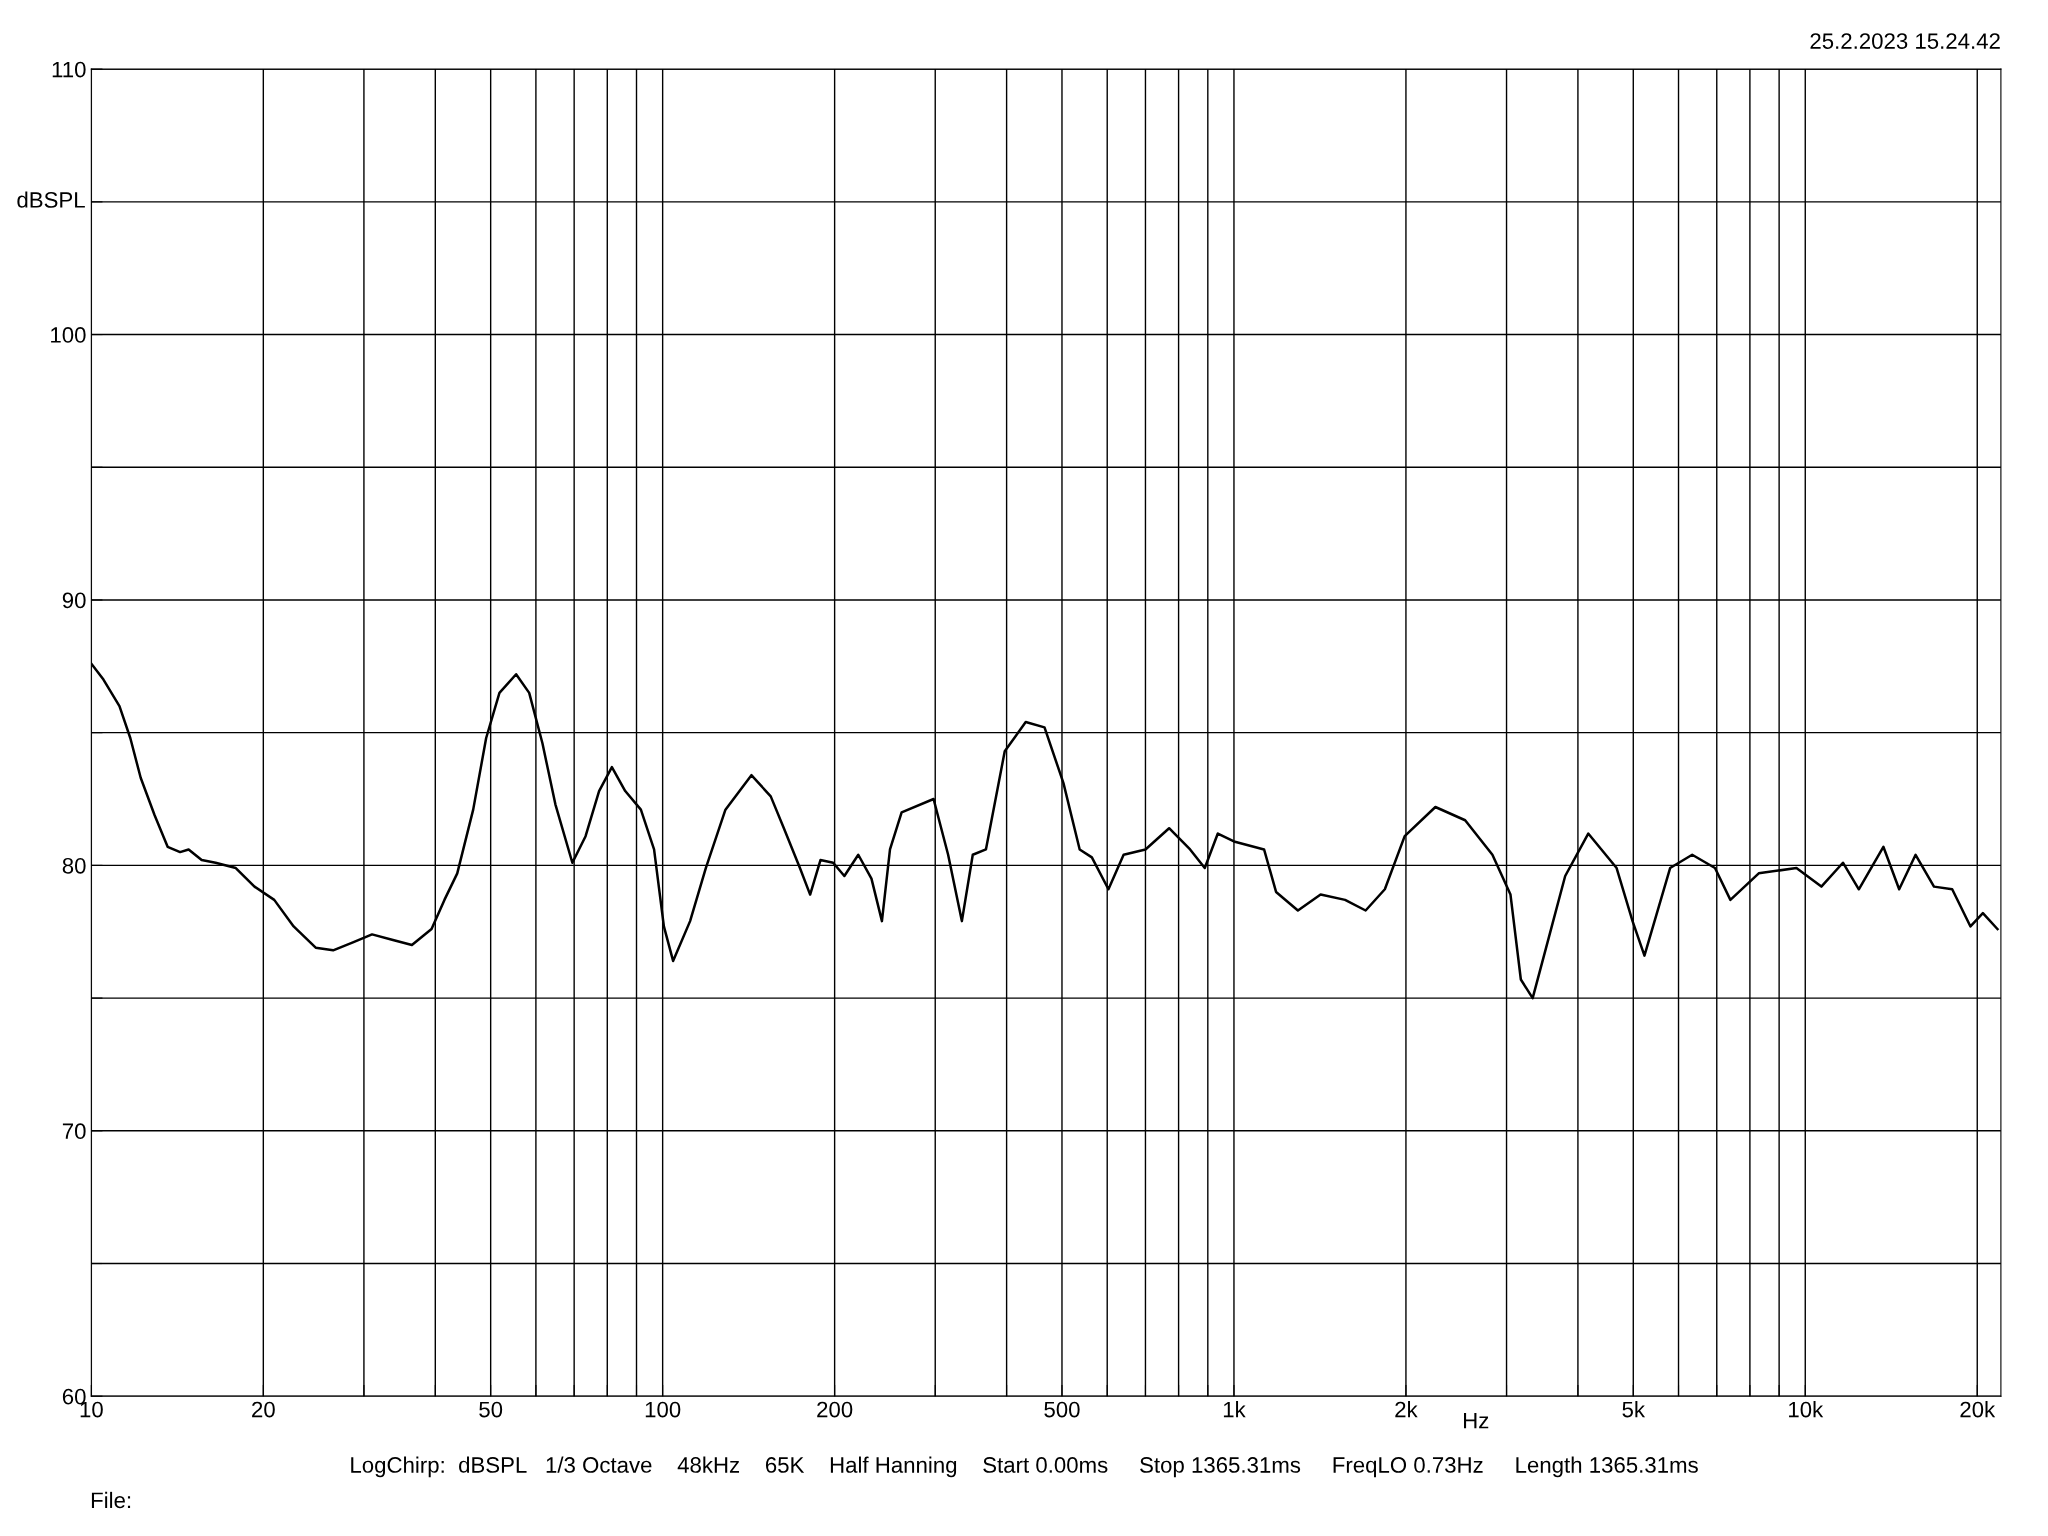 This screenshot has height=1536, width=2048. What do you see at coordinates (491, 1409) in the screenshot?
I see `x-tick-label: 50` at bounding box center [491, 1409].